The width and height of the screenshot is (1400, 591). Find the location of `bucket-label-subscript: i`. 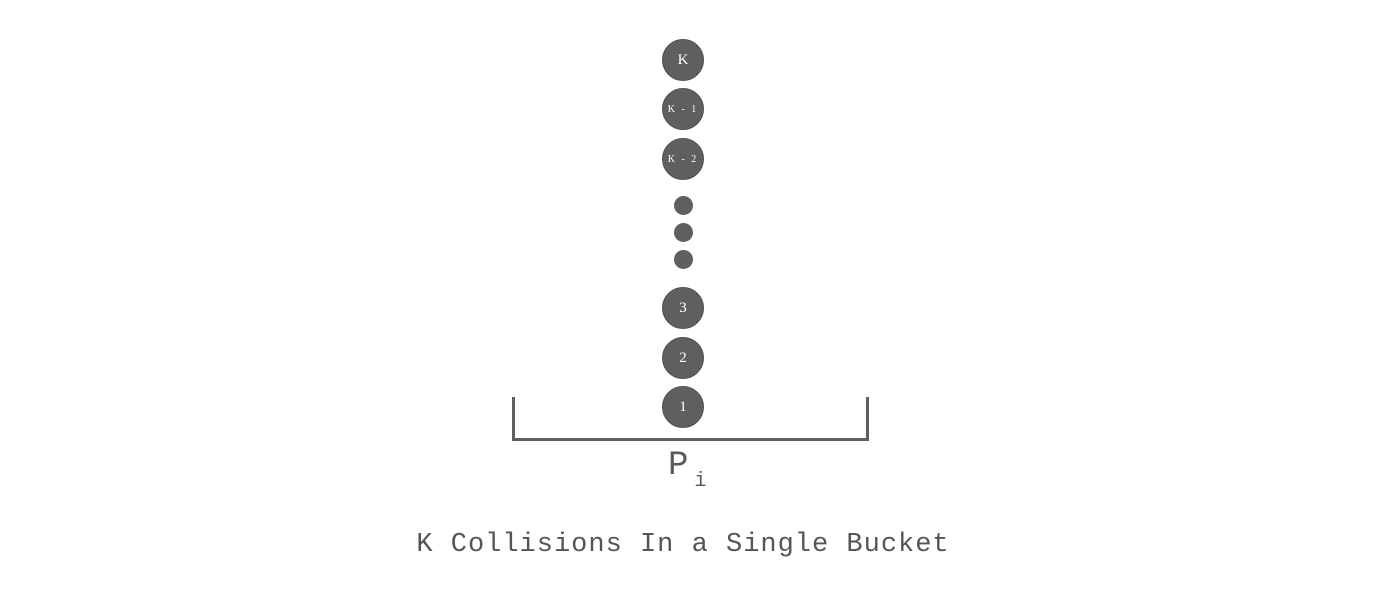

bucket-label-subscript: i is located at coordinates (700, 481).